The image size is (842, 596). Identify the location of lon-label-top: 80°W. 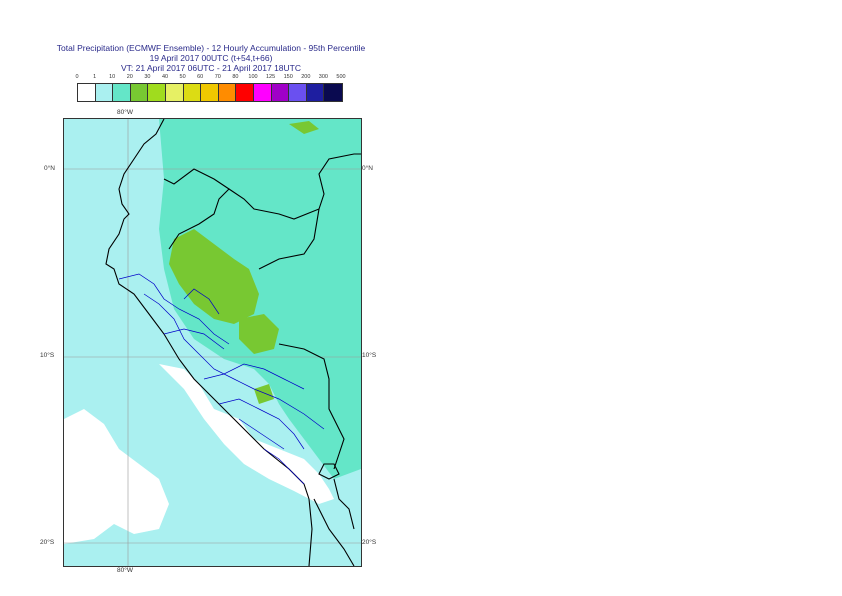
(125, 112).